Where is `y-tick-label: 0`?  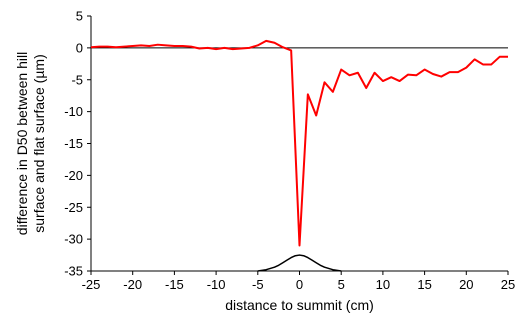
y-tick-label: 0 is located at coordinates (79, 47).